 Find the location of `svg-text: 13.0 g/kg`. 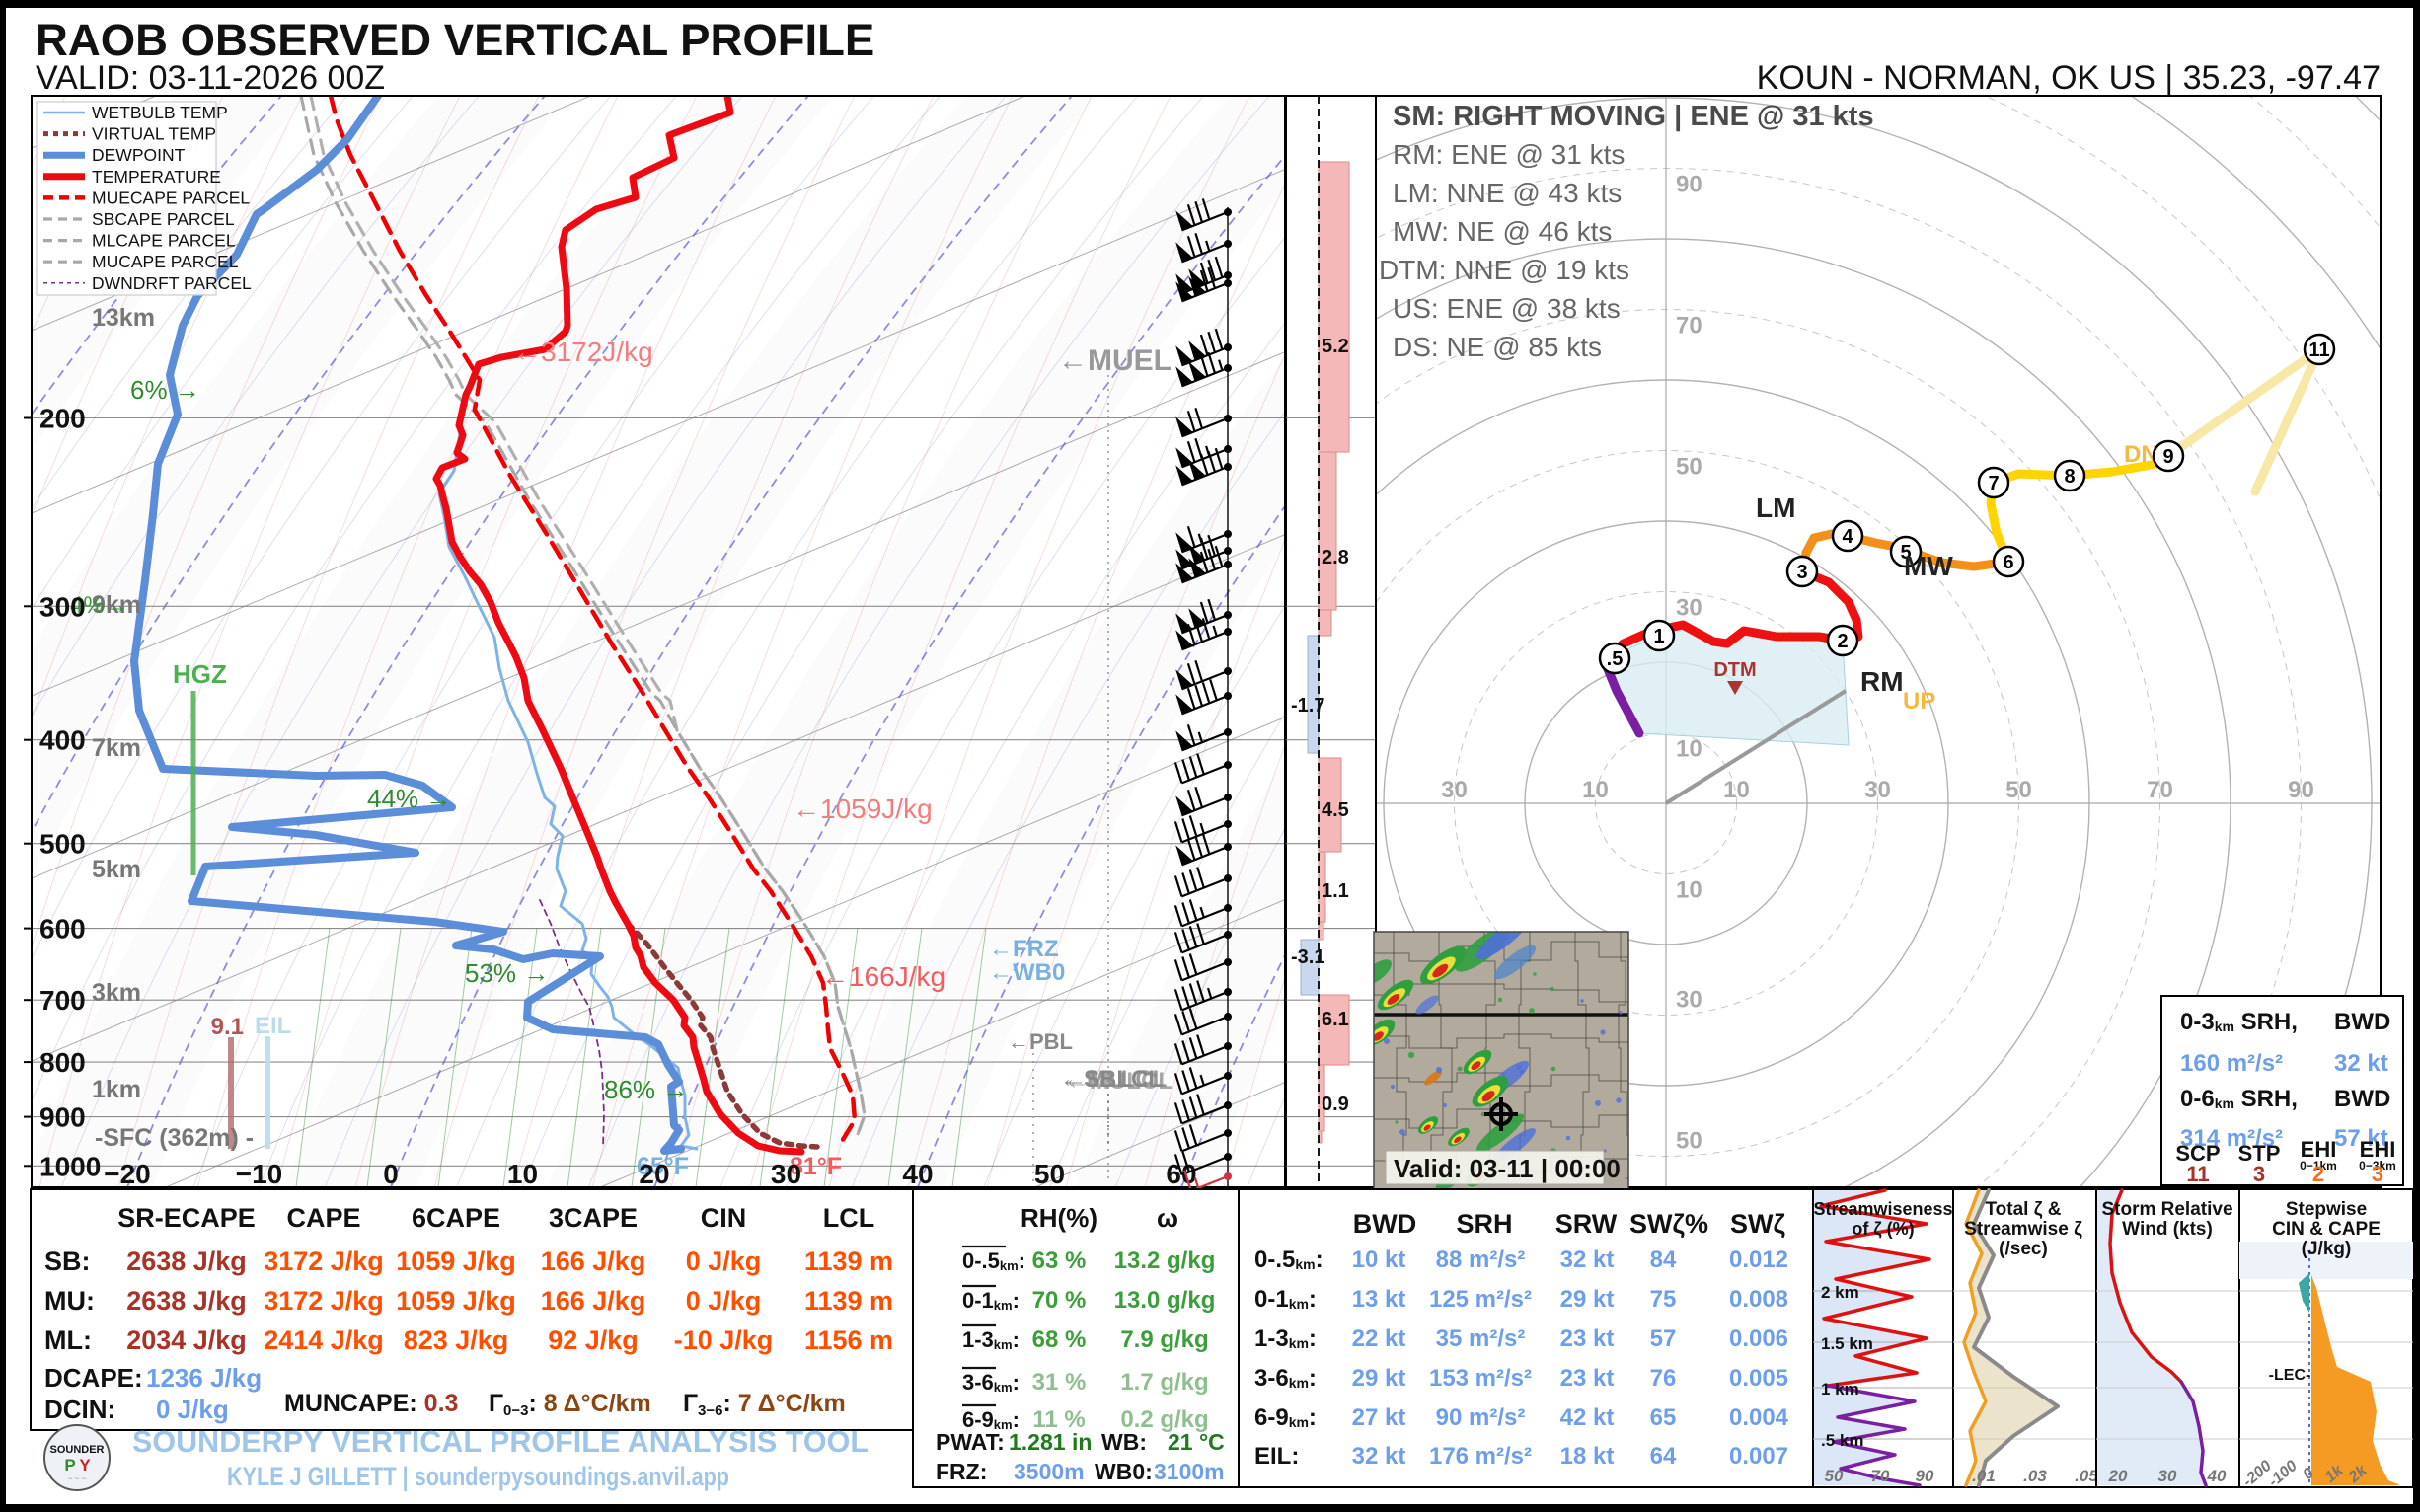

svg-text: 13.0 g/kg is located at coordinates (1165, 1300).